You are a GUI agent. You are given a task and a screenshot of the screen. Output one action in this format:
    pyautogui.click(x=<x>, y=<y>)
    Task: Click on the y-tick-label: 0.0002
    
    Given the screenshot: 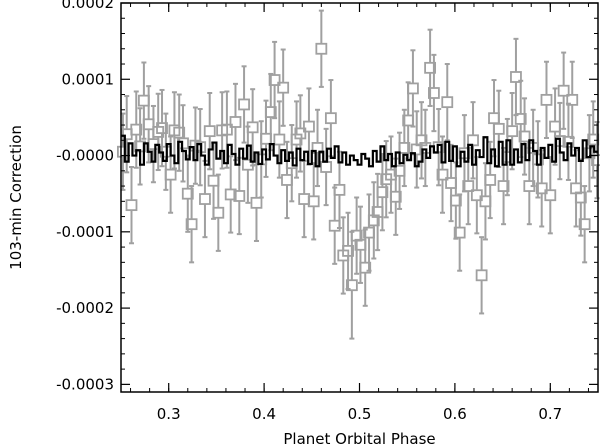 What is the action you would take?
    pyautogui.click(x=88, y=6)
    